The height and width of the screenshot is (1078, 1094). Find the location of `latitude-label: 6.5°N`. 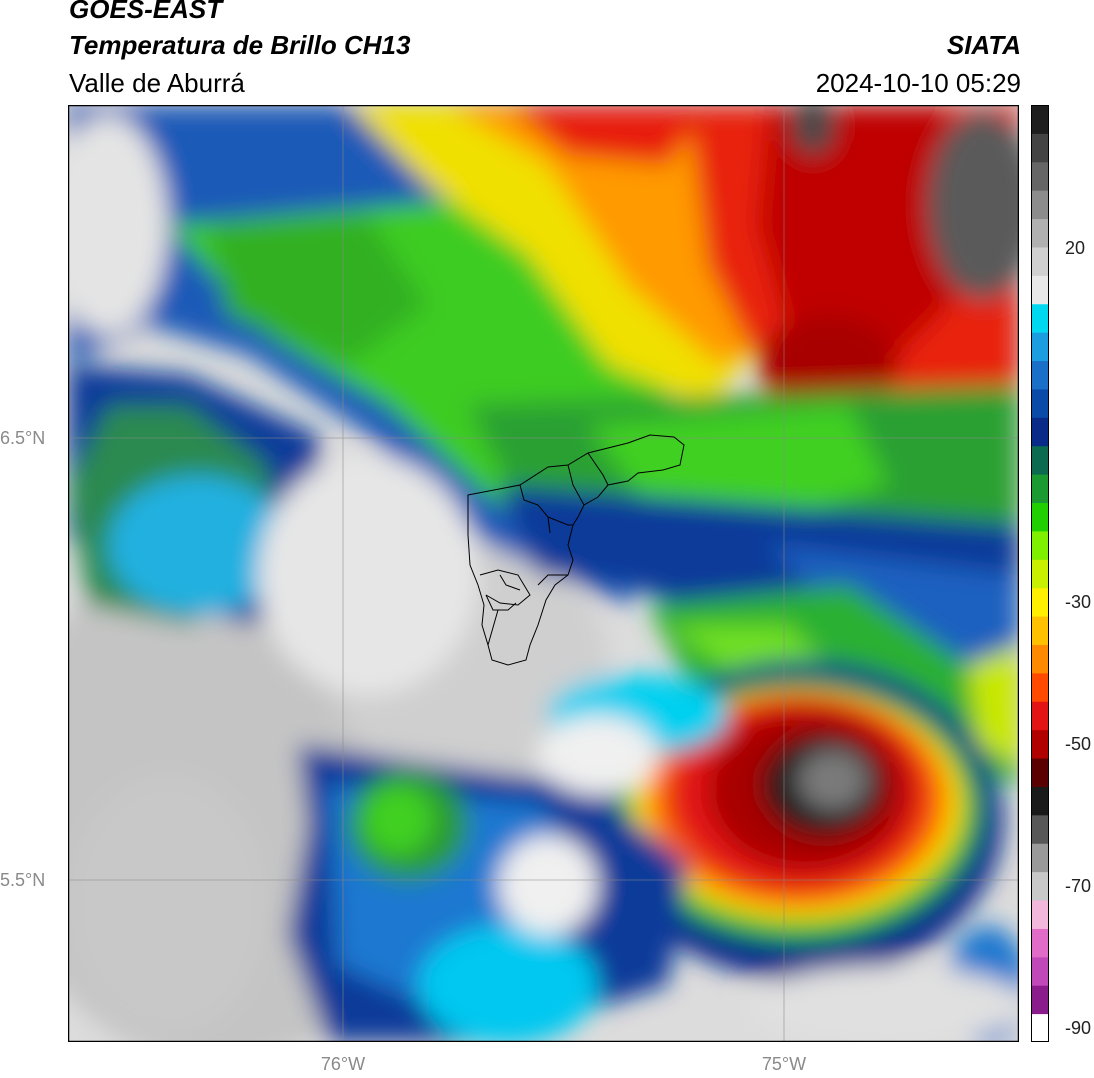

latitude-label: 6.5°N is located at coordinates (23, 438).